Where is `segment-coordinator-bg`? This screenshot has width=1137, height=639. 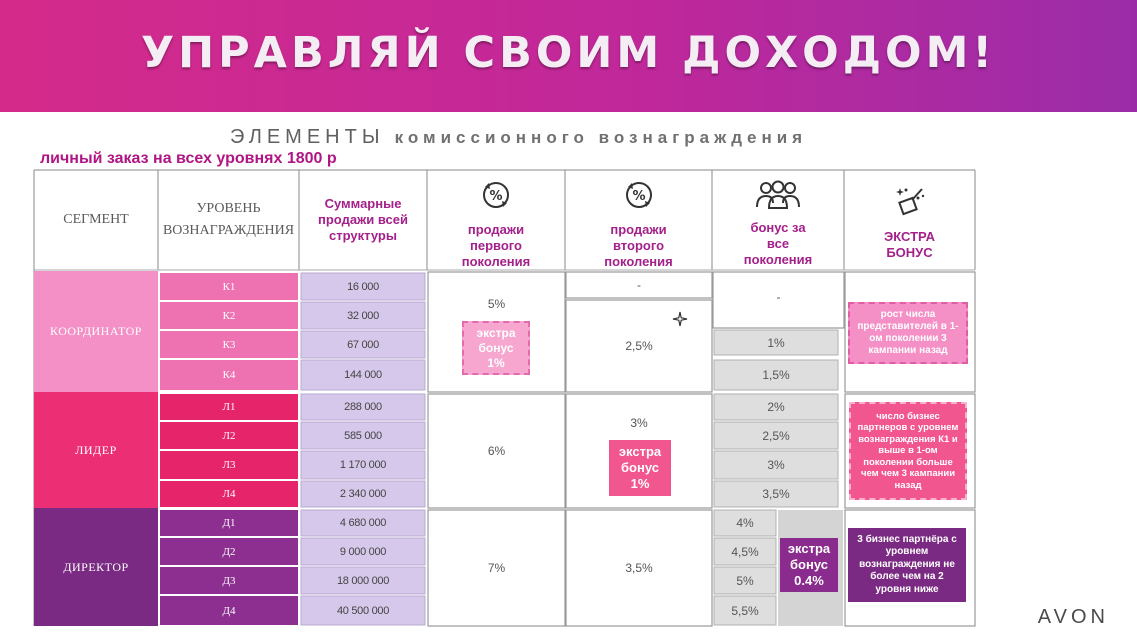
segment-coordinator-bg is located at coordinates (96, 331).